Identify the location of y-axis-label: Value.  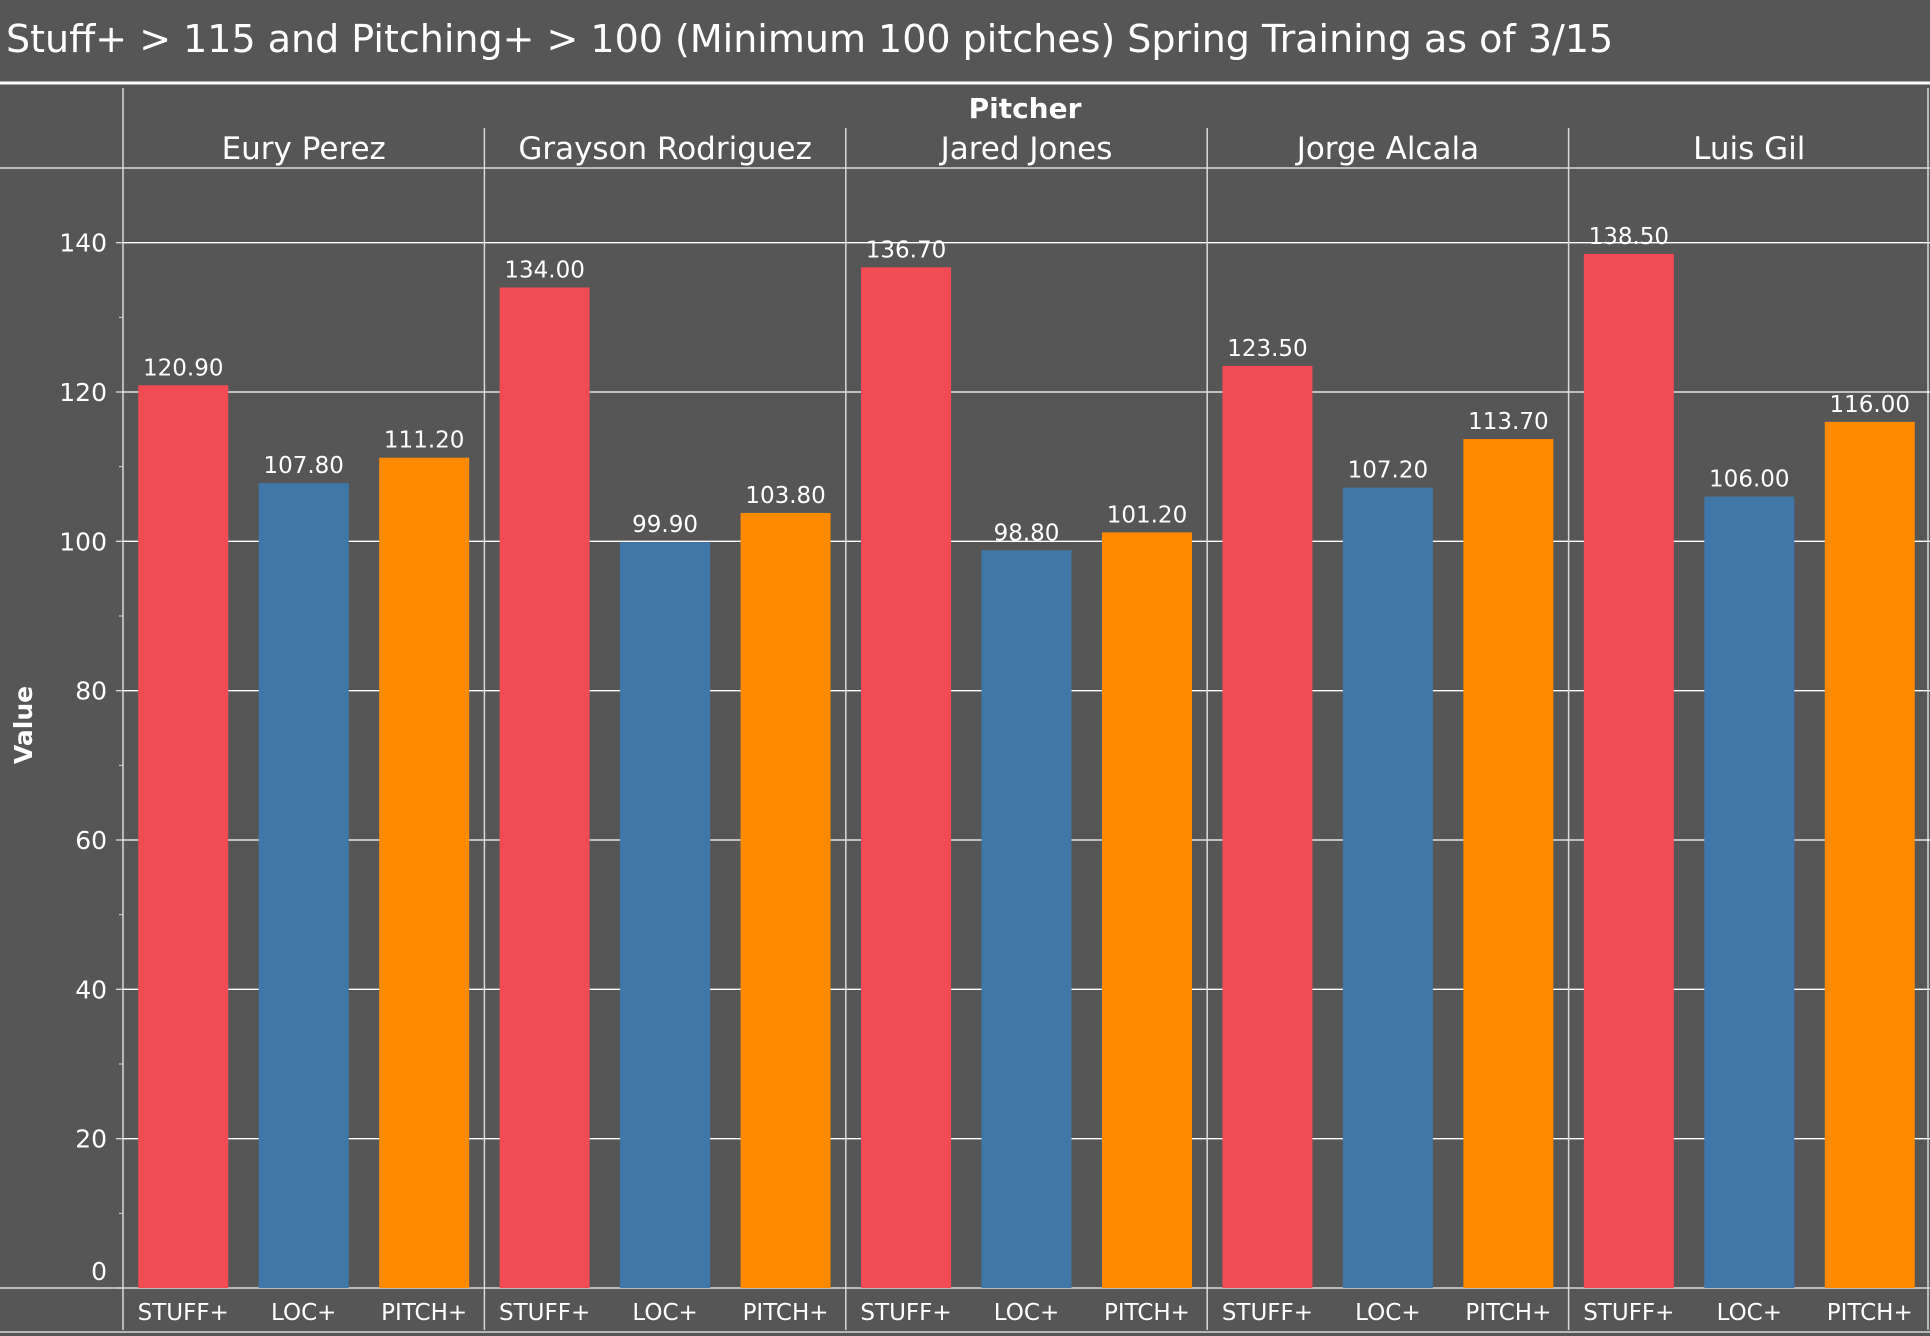
(23, 725).